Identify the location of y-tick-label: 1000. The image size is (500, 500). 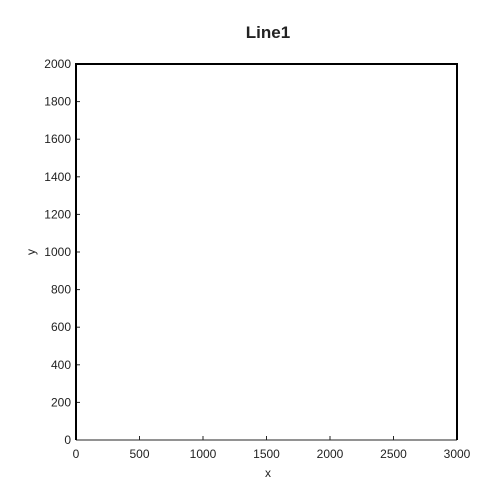
(57, 252).